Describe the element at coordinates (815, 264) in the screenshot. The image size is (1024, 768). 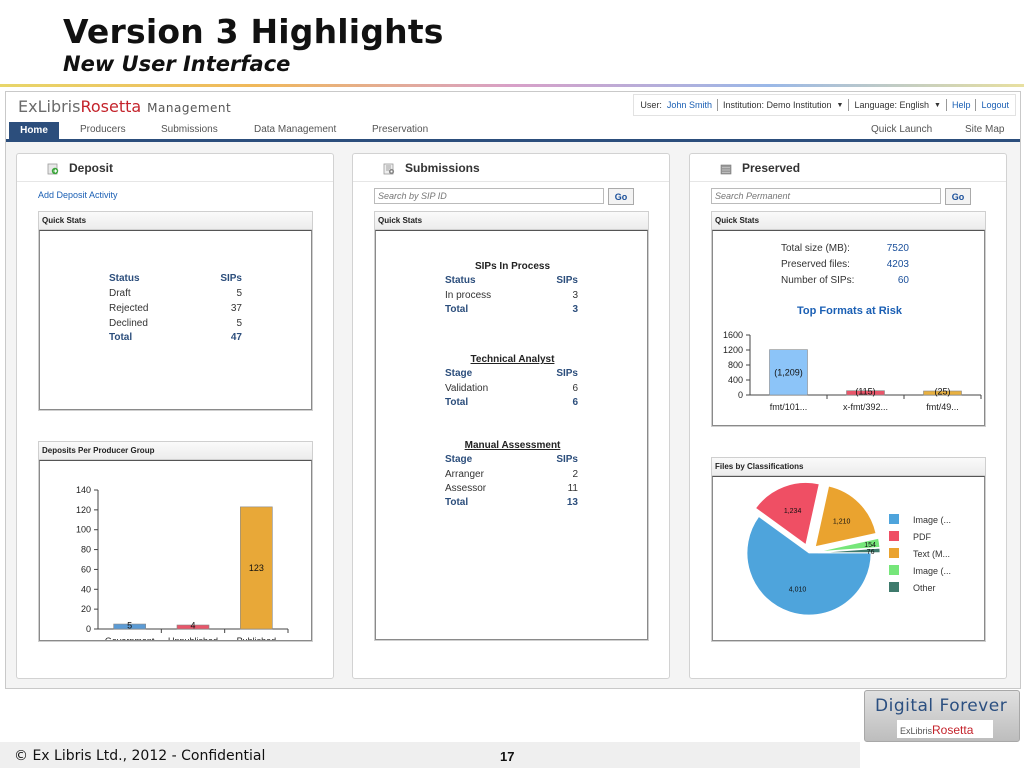
I see `stat-label: Preserved files:` at that location.